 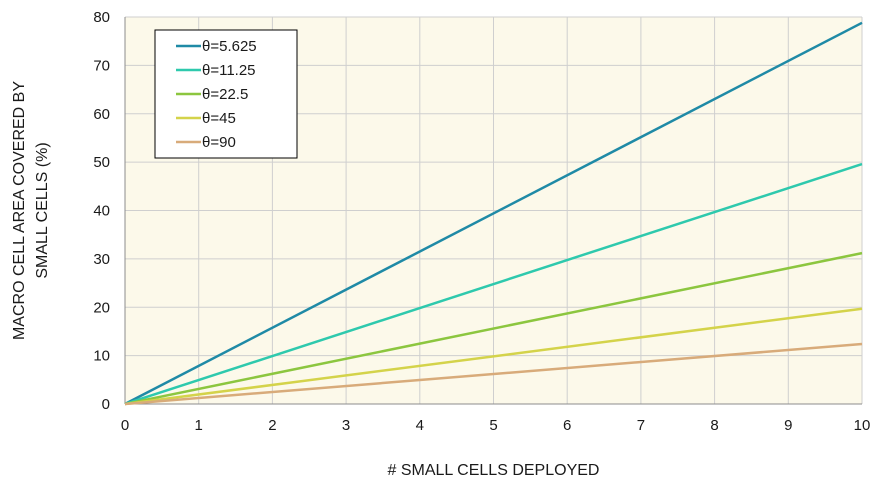 I want to click on x-tick-labels: 0 1 2 3 4 5 6 7 8 9 10, so click(x=496, y=425).